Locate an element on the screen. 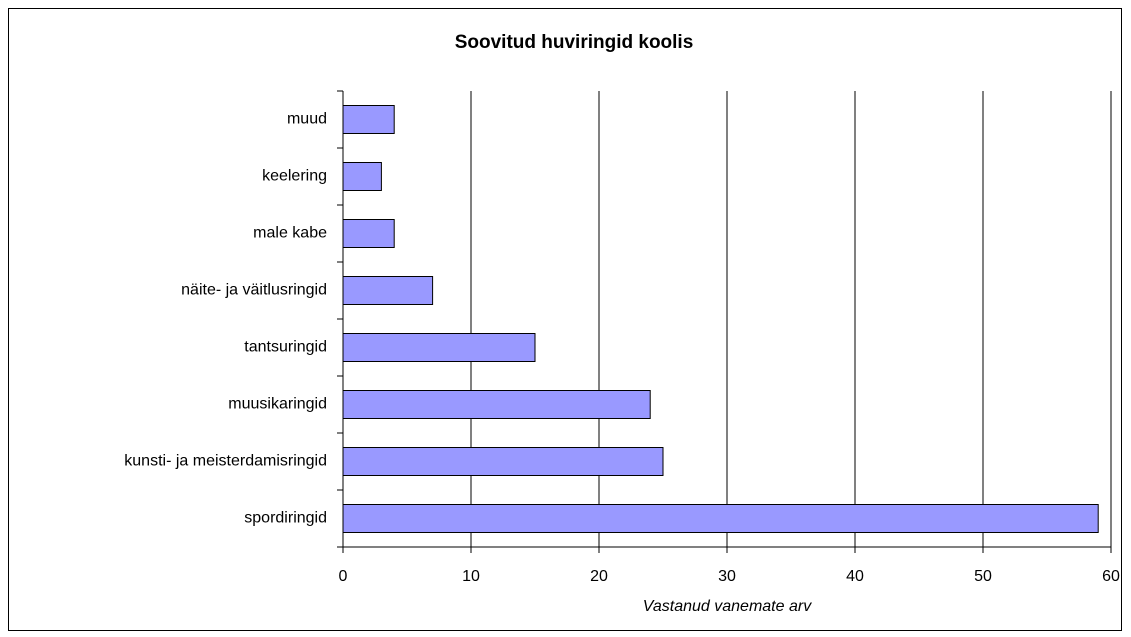 Image resolution: width=1131 pixels, height=637 pixels. x-tick-label: 60 is located at coordinates (1111, 576).